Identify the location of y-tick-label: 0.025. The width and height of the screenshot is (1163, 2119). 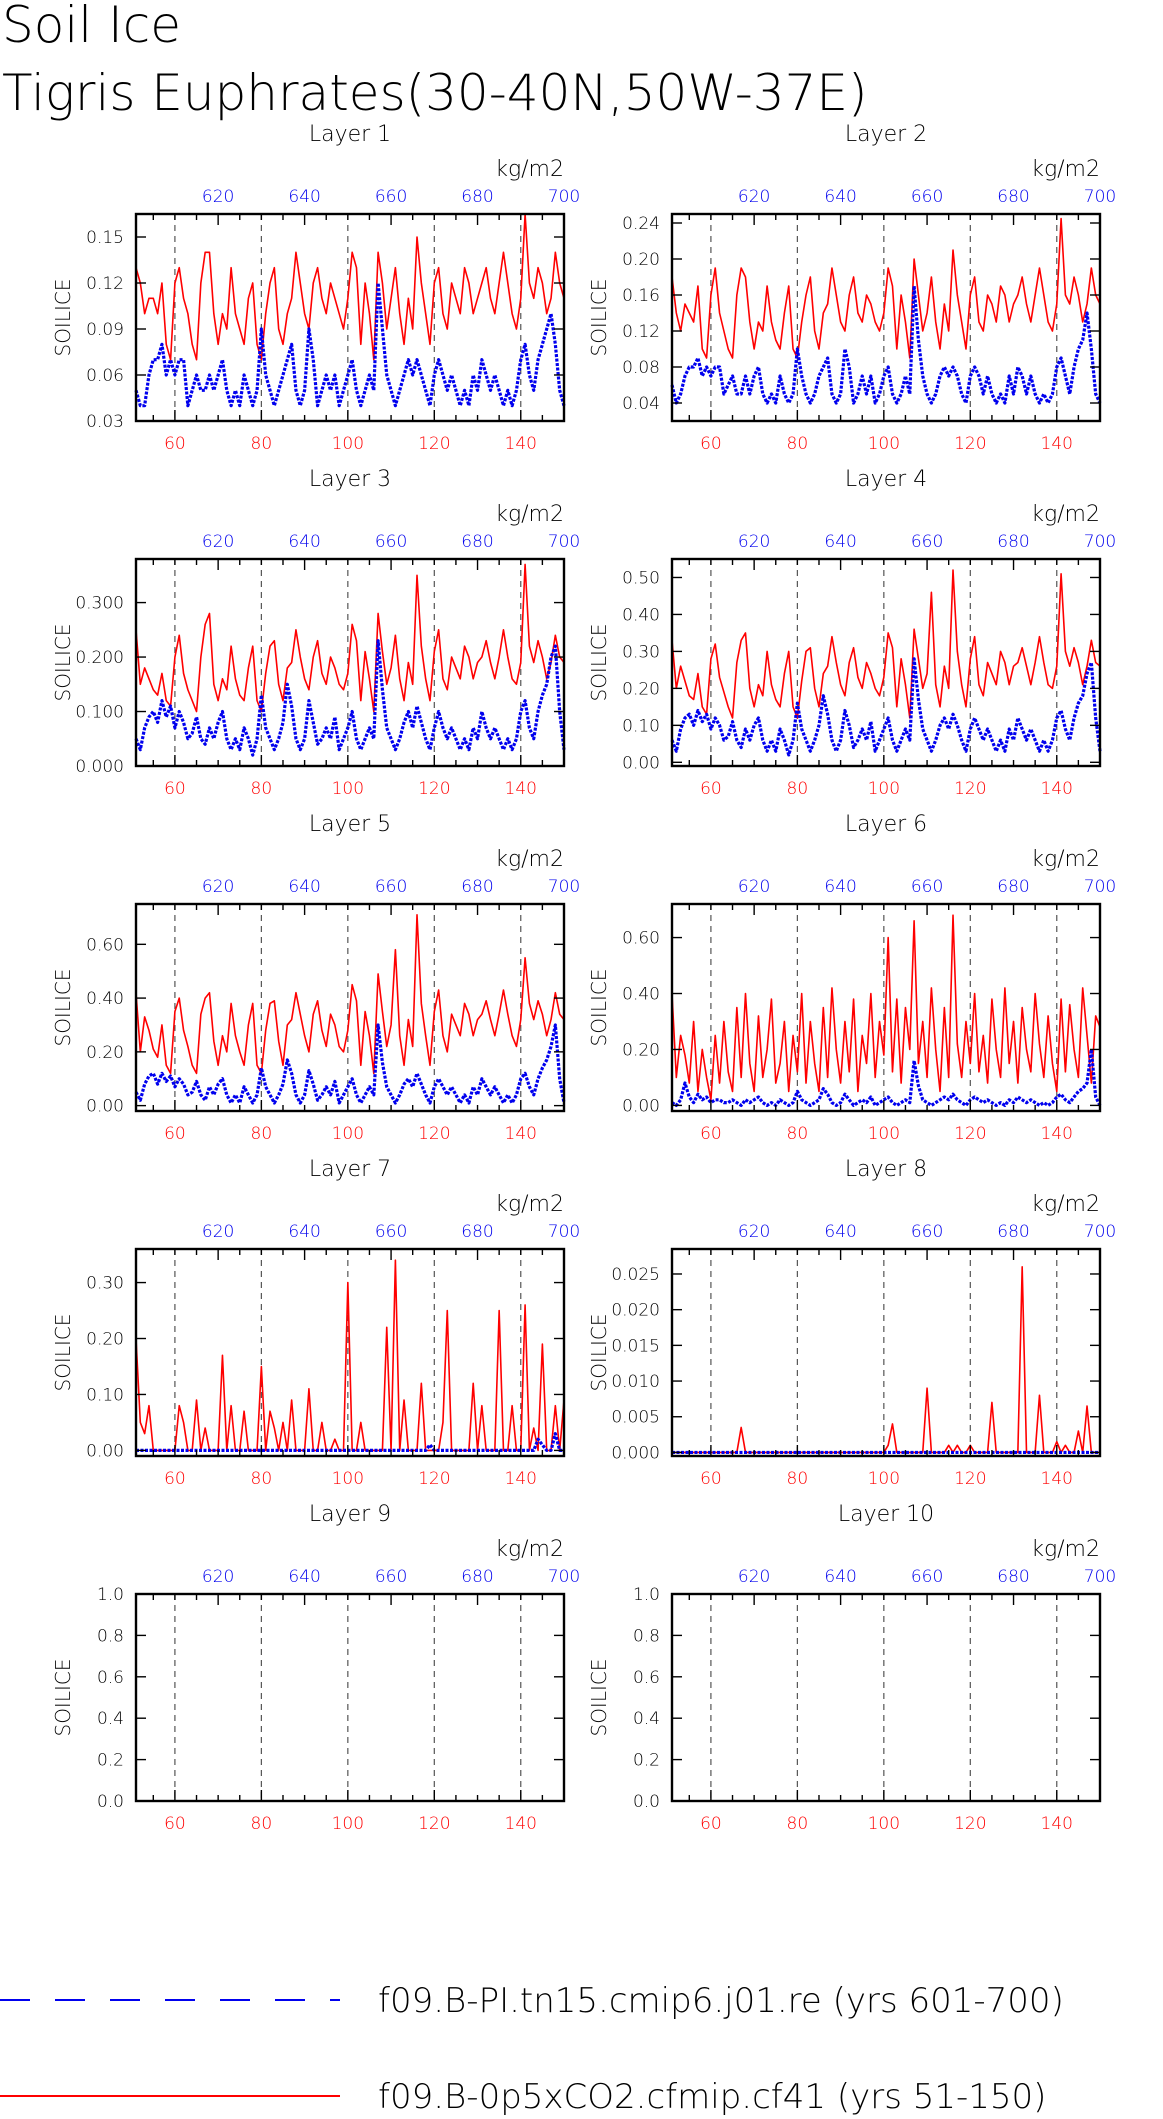
(635, 1275).